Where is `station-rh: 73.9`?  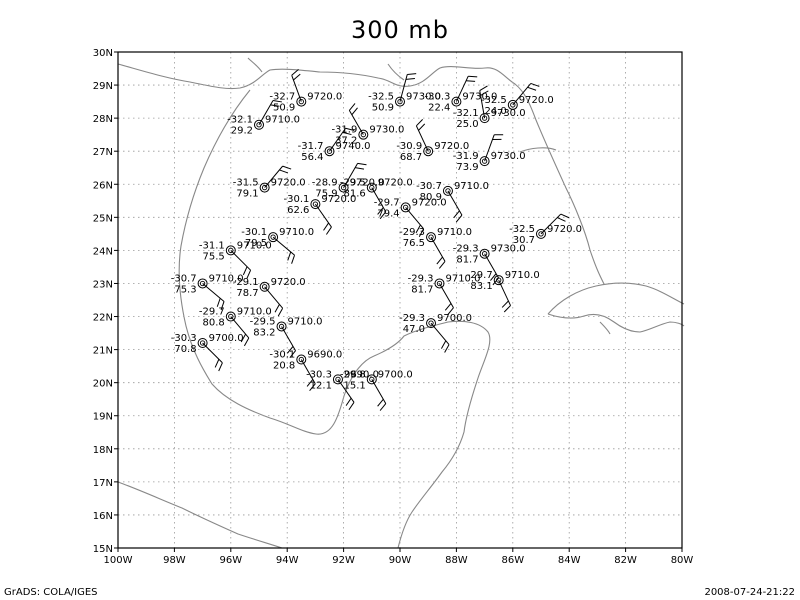
station-rh: 73.9 is located at coordinates (467, 167).